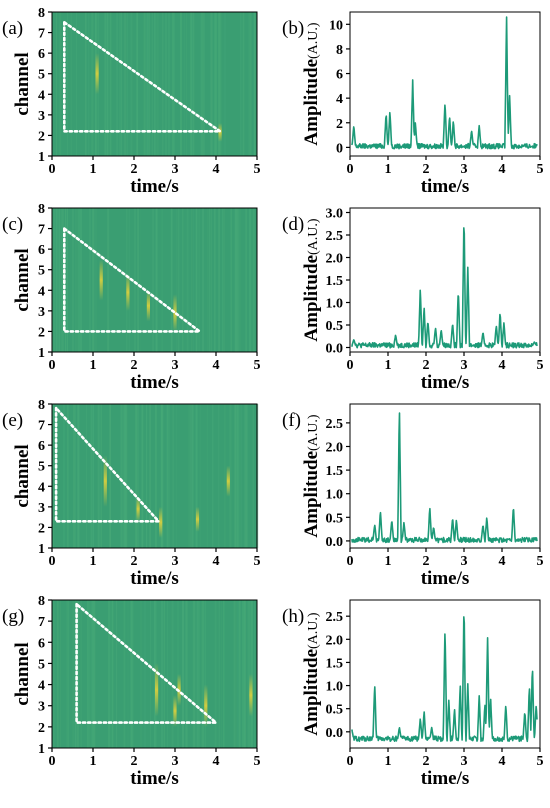 This screenshot has height=808, width=550. I want to click on y-tick-label: 2.0, so click(335, 447).